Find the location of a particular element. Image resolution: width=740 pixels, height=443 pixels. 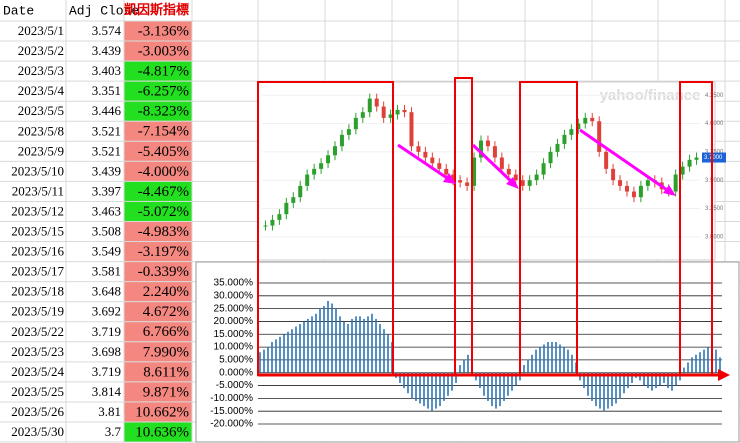

date-cell: 2023/5/5 is located at coordinates (41, 110).